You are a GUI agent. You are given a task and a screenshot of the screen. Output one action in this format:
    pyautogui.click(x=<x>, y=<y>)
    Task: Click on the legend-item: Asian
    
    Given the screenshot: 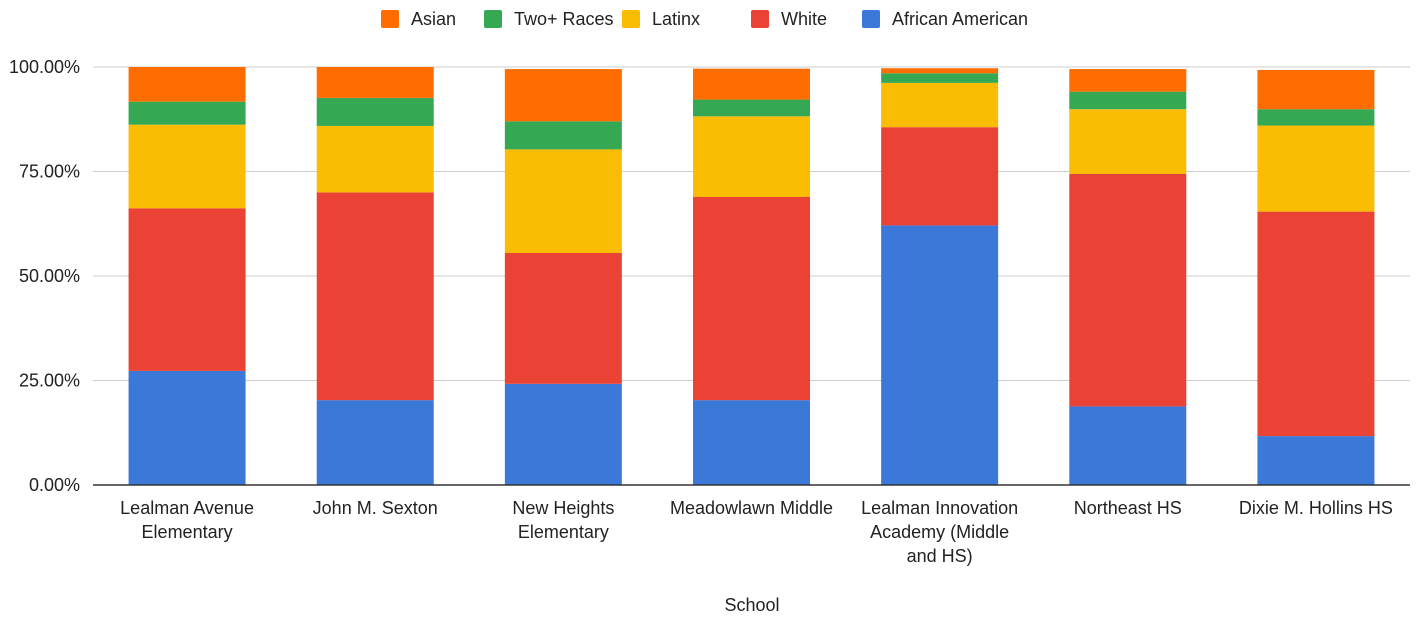 What is the action you would take?
    pyautogui.click(x=418, y=19)
    